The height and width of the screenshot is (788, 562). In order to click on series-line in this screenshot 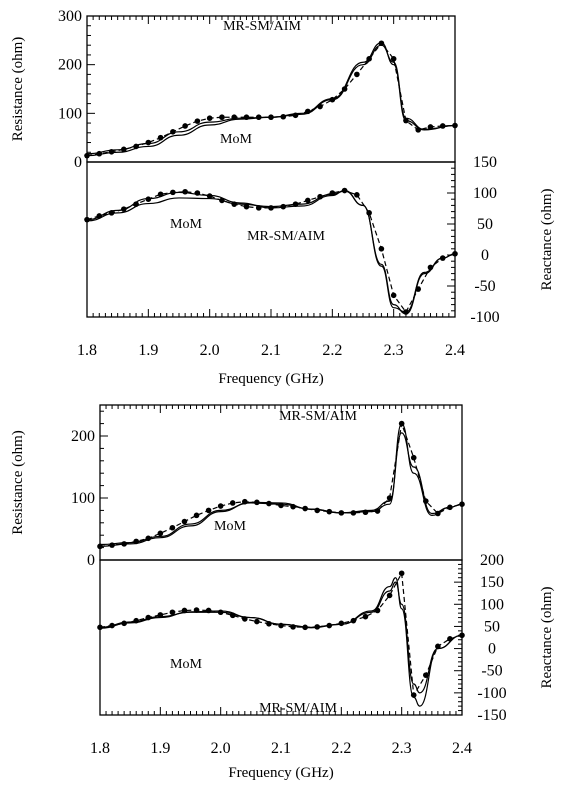, I will do `click(271, 99)`.